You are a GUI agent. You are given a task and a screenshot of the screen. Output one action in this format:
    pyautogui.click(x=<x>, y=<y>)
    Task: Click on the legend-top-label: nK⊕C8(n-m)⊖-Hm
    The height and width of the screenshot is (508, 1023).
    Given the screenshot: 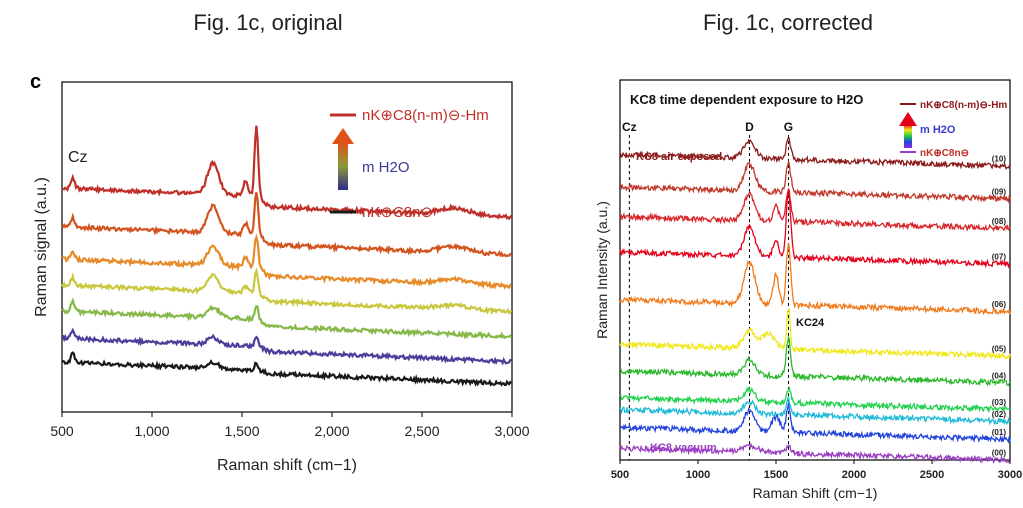 What is the action you would take?
    pyautogui.click(x=425, y=115)
    